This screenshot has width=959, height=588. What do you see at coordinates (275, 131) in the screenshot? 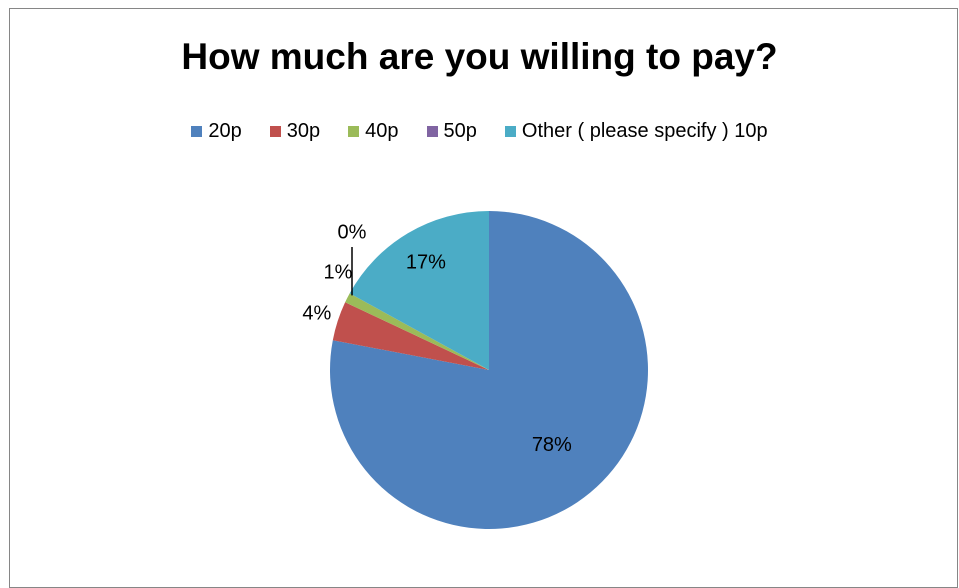
I see `legend-swatch-30p` at bounding box center [275, 131].